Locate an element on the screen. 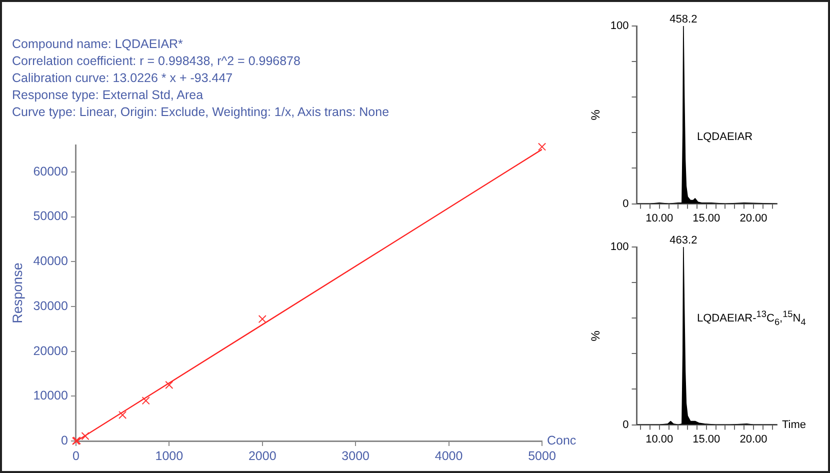 The width and height of the screenshot is (830, 473). y-tick-label: 60000 is located at coordinates (50, 171).